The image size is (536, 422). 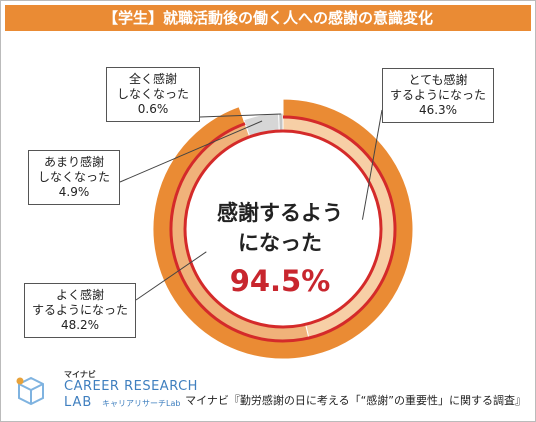 What do you see at coordinates (240, 115) in the screenshot?
I see `leader-mattaku` at bounding box center [240, 115].